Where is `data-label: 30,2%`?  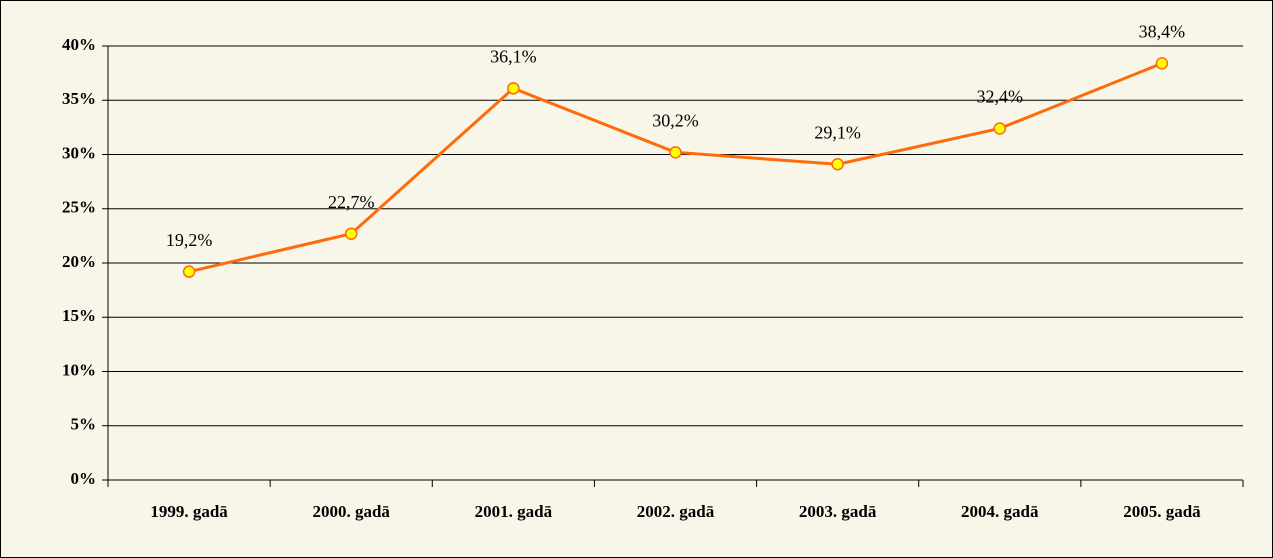 data-label: 30,2% is located at coordinates (675, 120).